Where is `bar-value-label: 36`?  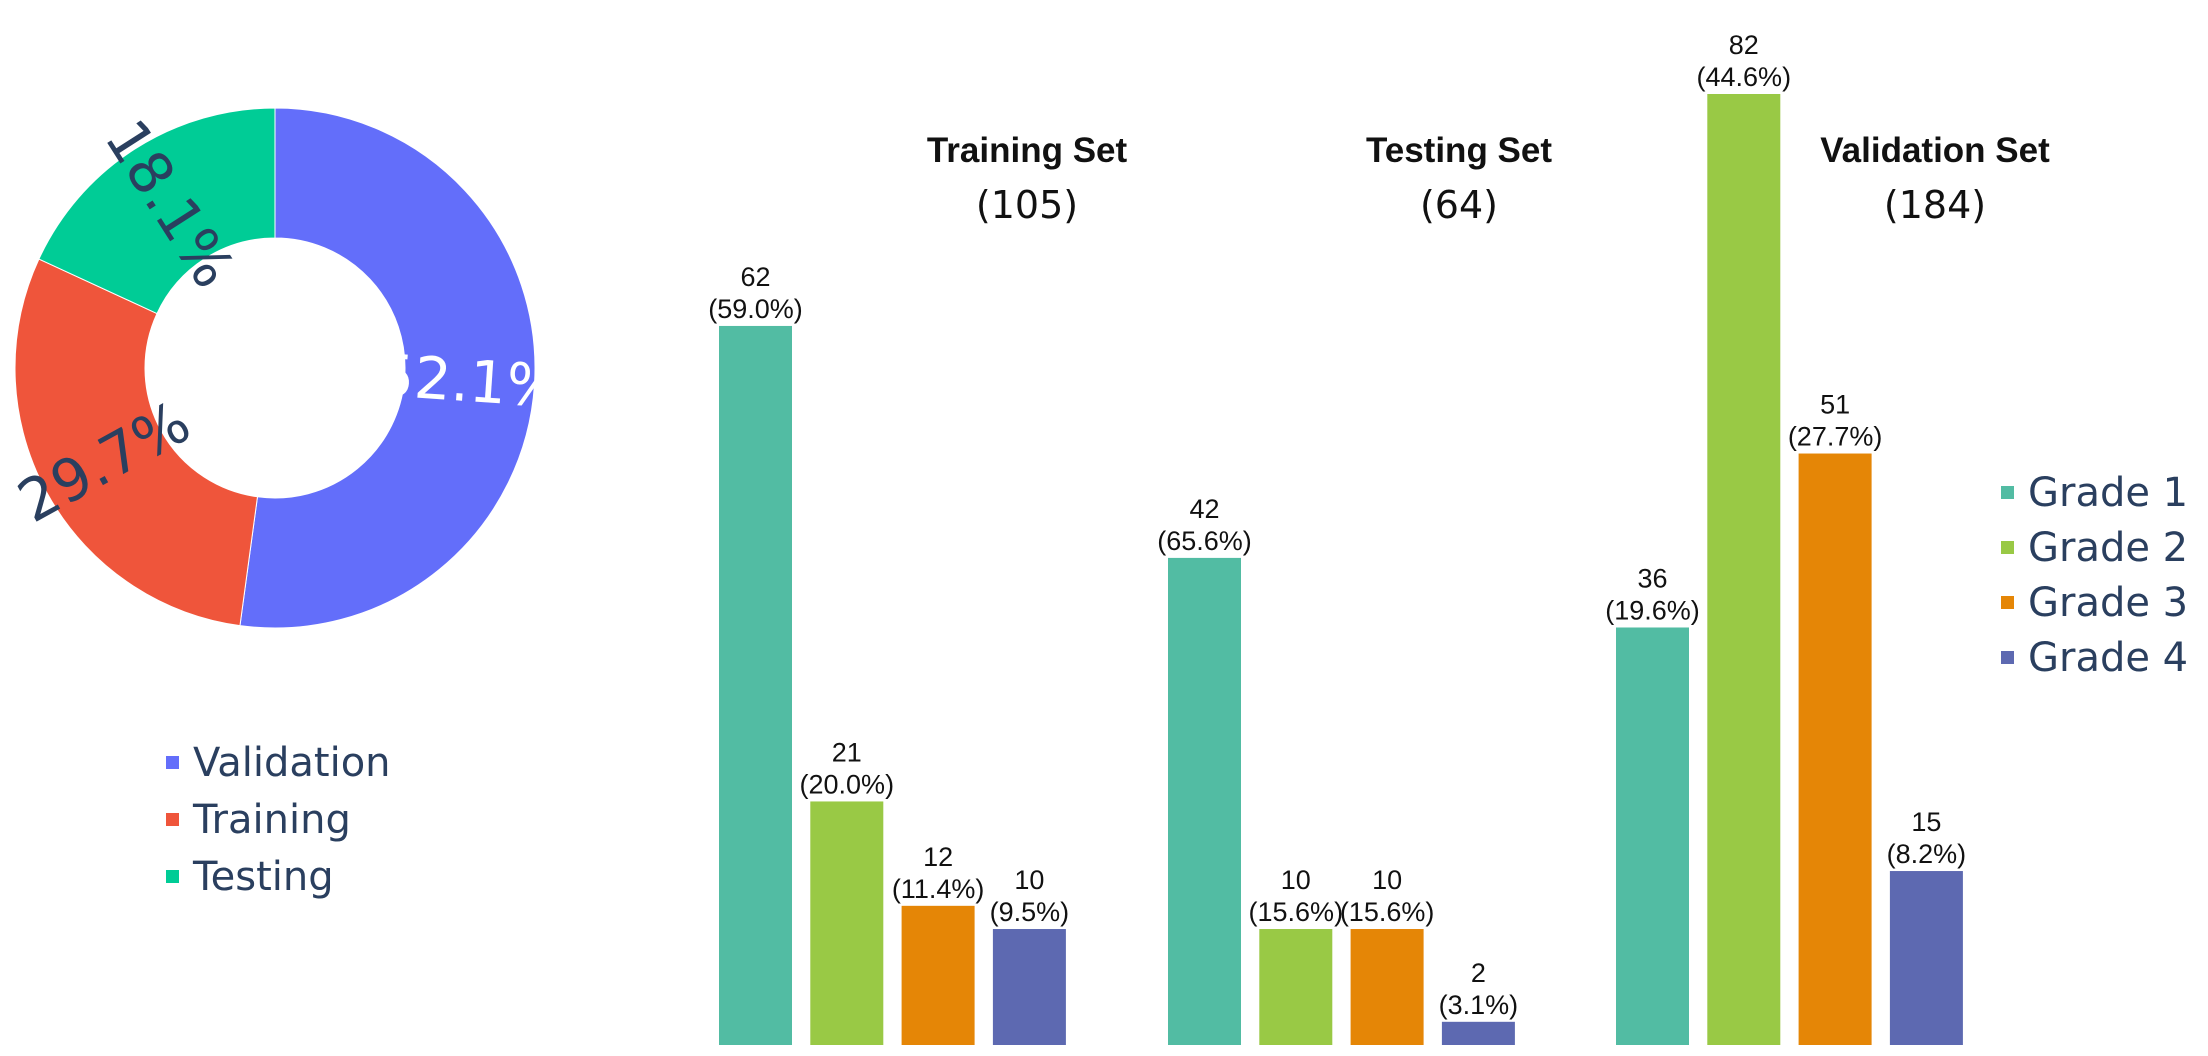
bar-value-label: 36 is located at coordinates (1652, 578).